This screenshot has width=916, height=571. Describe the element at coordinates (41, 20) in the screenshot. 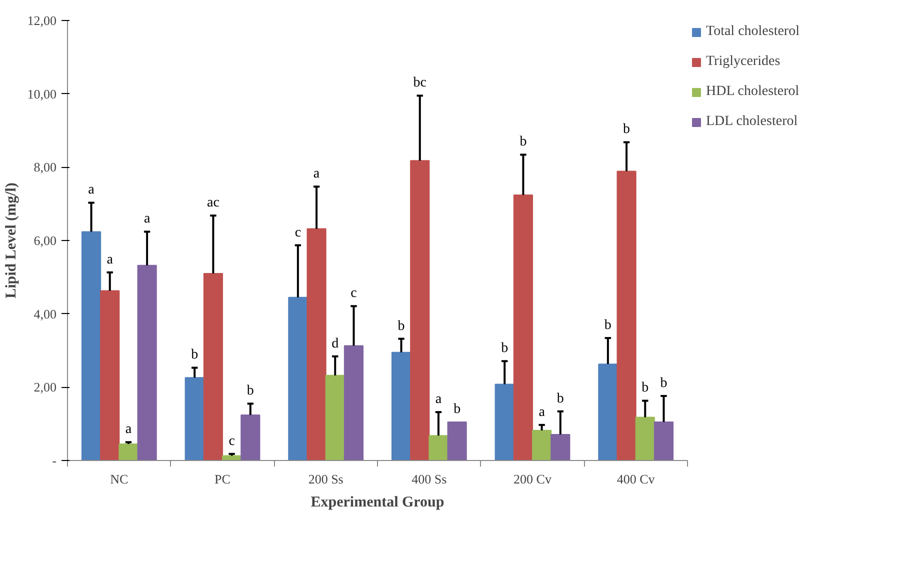

I see `y-tick-label: 12,00` at that location.